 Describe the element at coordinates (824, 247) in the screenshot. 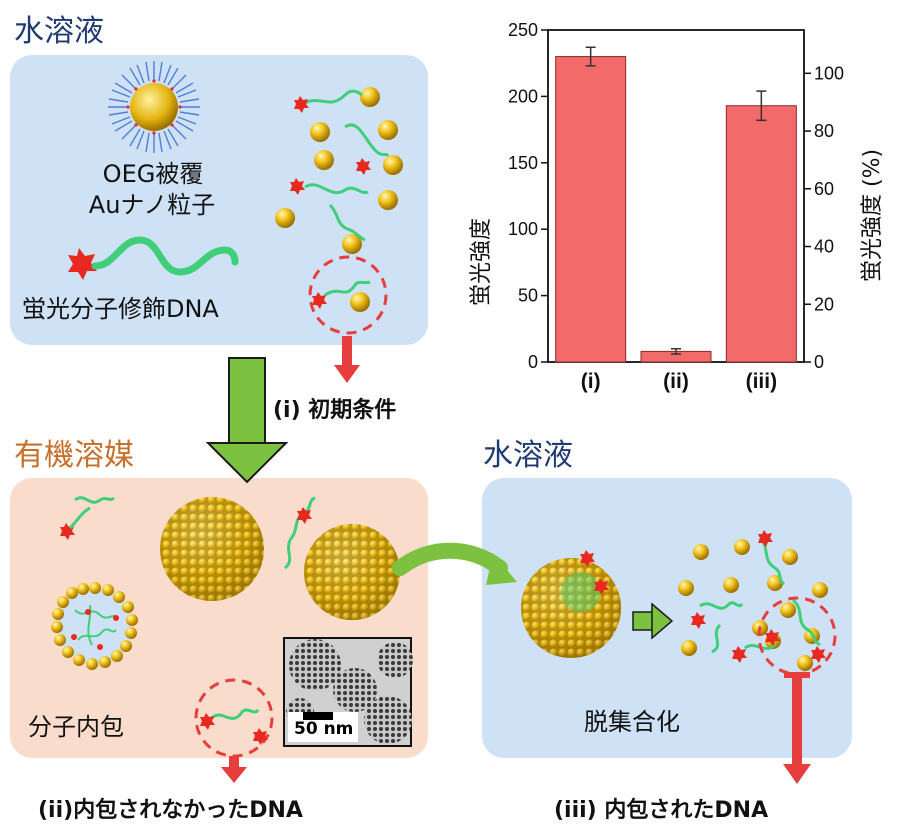

I see `y-tick-label-right: 40` at that location.